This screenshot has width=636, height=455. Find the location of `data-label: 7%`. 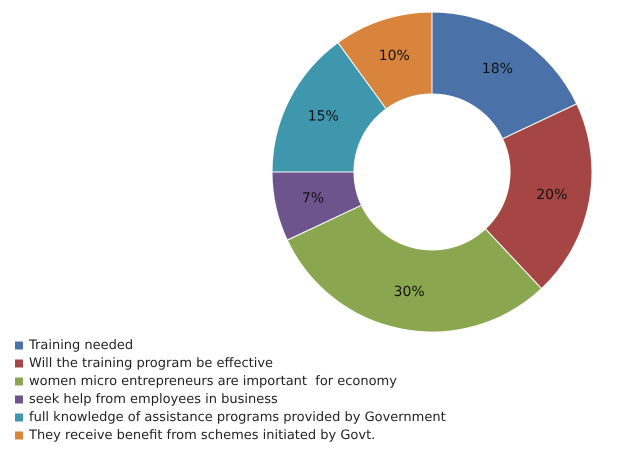

data-label: 7% is located at coordinates (313, 198).